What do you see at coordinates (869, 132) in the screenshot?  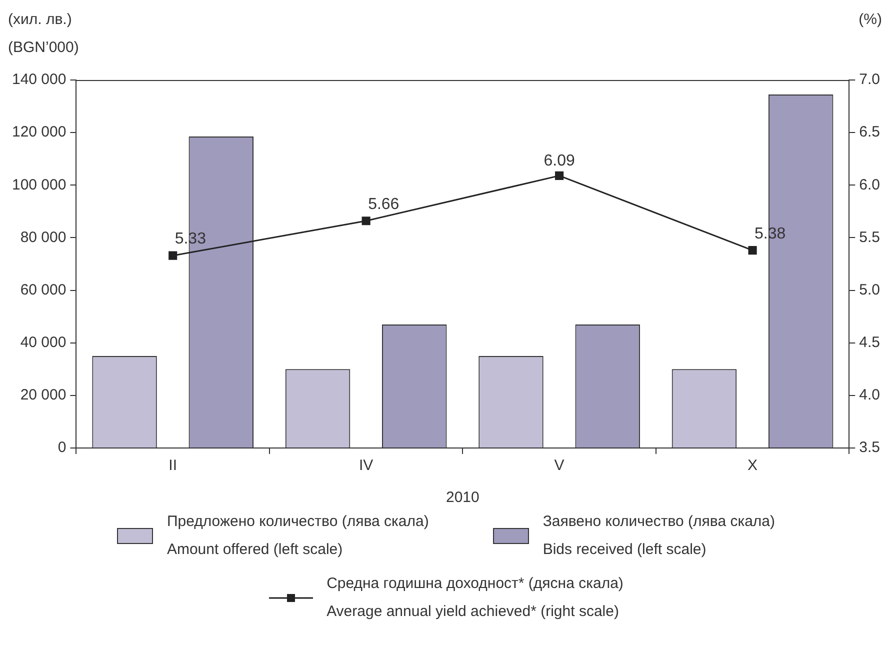 I see `y2-tick-label: 6.5` at bounding box center [869, 132].